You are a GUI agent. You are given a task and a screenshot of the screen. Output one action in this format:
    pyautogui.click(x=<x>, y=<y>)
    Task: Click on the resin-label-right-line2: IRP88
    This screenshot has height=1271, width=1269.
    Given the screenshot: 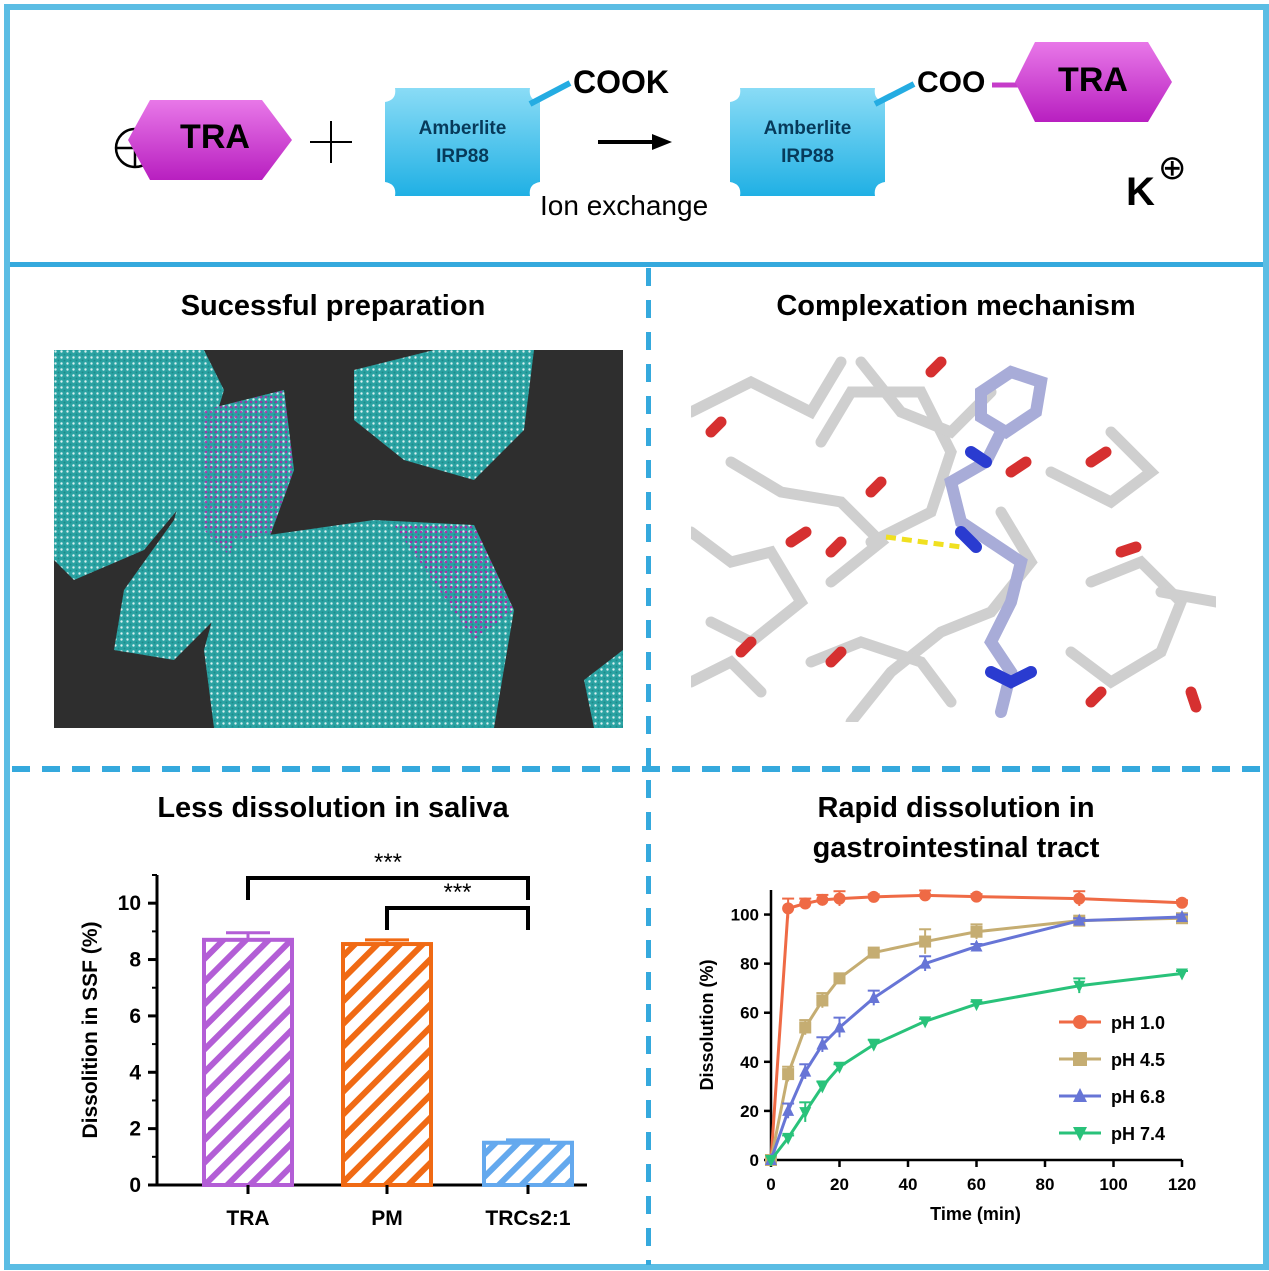 What is the action you would take?
    pyautogui.click(x=807, y=156)
    